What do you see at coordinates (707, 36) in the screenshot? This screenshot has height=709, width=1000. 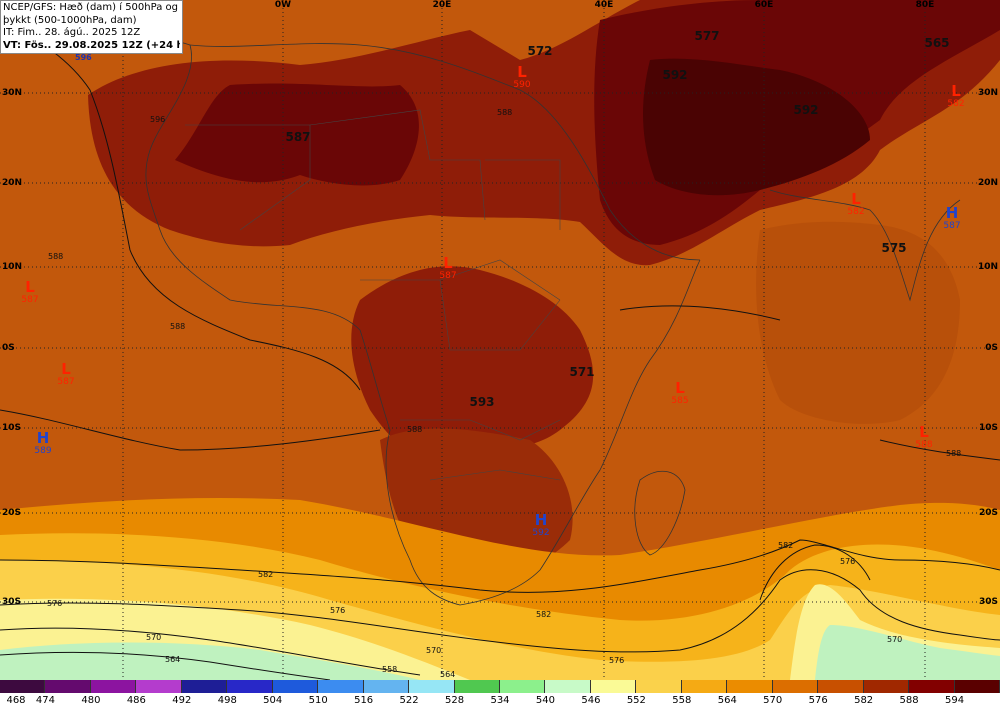 I see `height-label: 577` at bounding box center [707, 36].